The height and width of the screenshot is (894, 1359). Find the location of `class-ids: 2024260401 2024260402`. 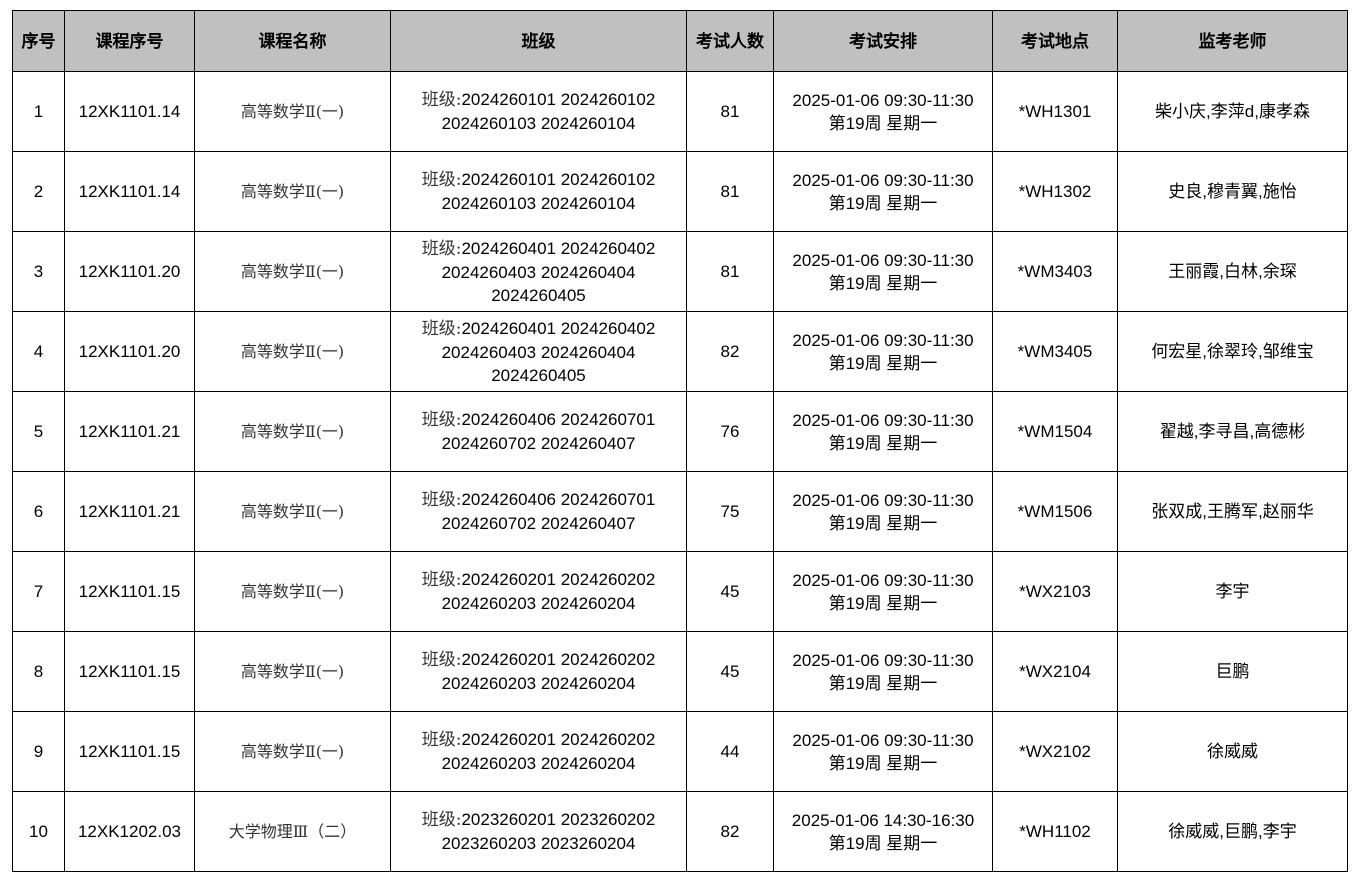

class-ids: 2024260401 2024260402 is located at coordinates (558, 328).